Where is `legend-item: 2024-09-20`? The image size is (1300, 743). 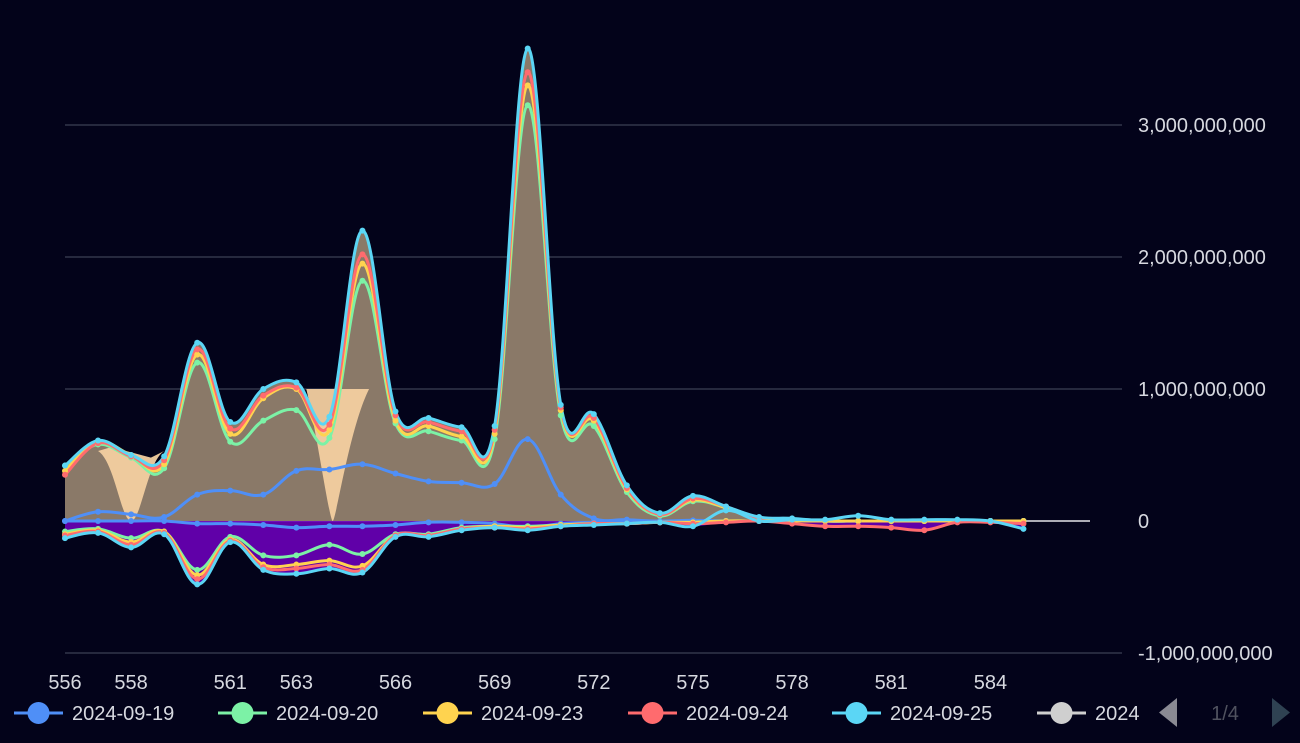
legend-item: 2024-09-20 is located at coordinates (298, 713).